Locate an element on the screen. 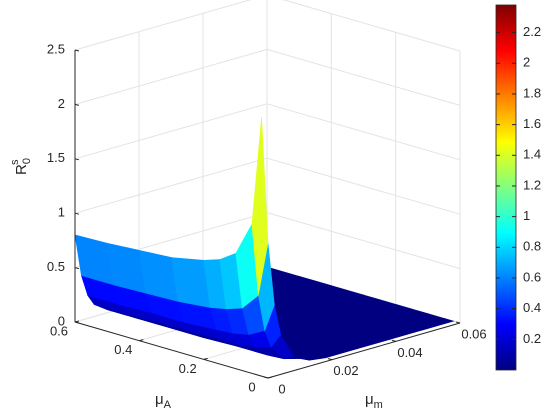 The height and width of the screenshot is (413, 550). colorbar-tick-label: 0.4 is located at coordinates (532, 307).